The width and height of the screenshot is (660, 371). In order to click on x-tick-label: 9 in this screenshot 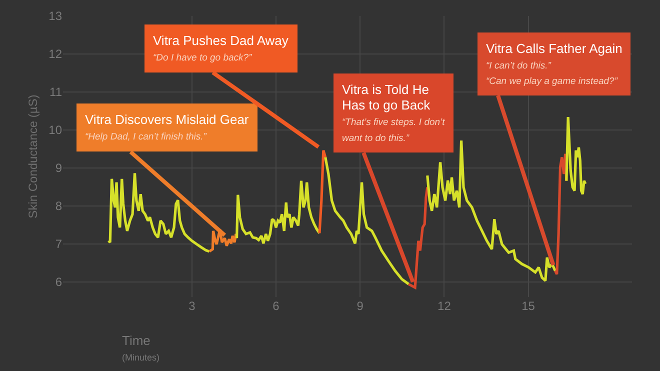, I will do `click(360, 306)`.